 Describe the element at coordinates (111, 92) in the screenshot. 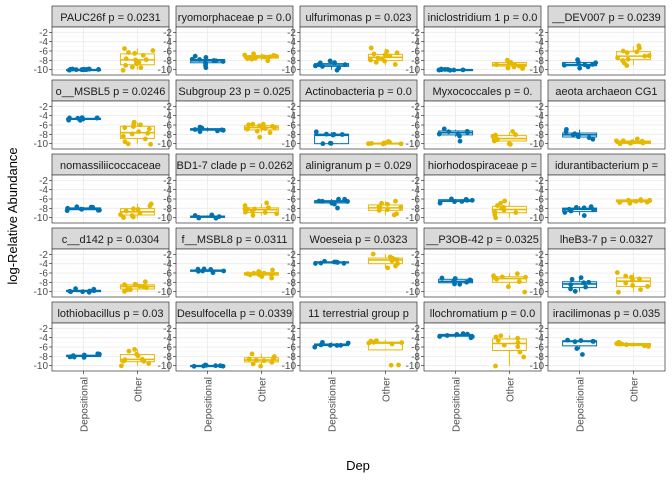

I see `facet-strip-label: o__MSBL5 p = 0.0246` at that location.